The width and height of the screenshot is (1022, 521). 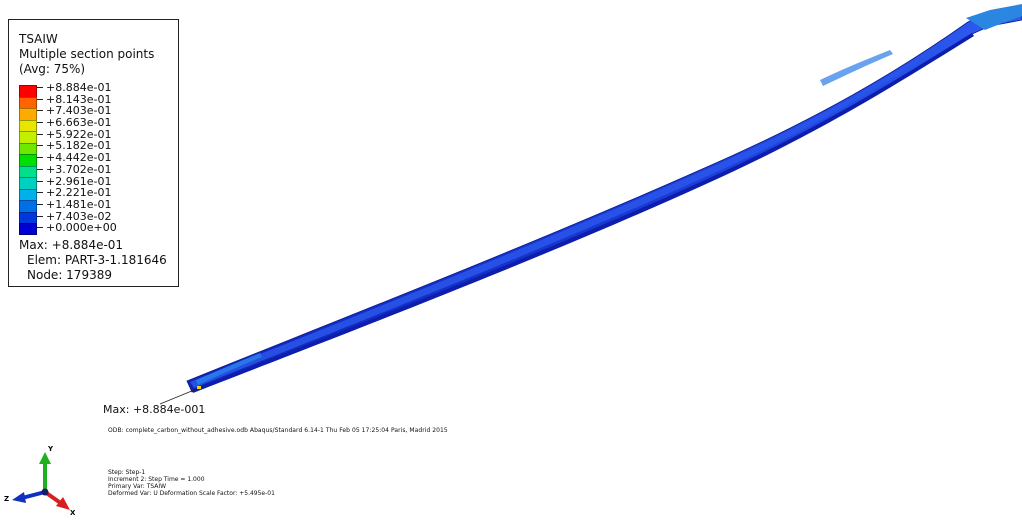 What do you see at coordinates (79, 158) in the screenshot?
I see `legend-tick-label: +4.442e-01` at bounding box center [79, 158].